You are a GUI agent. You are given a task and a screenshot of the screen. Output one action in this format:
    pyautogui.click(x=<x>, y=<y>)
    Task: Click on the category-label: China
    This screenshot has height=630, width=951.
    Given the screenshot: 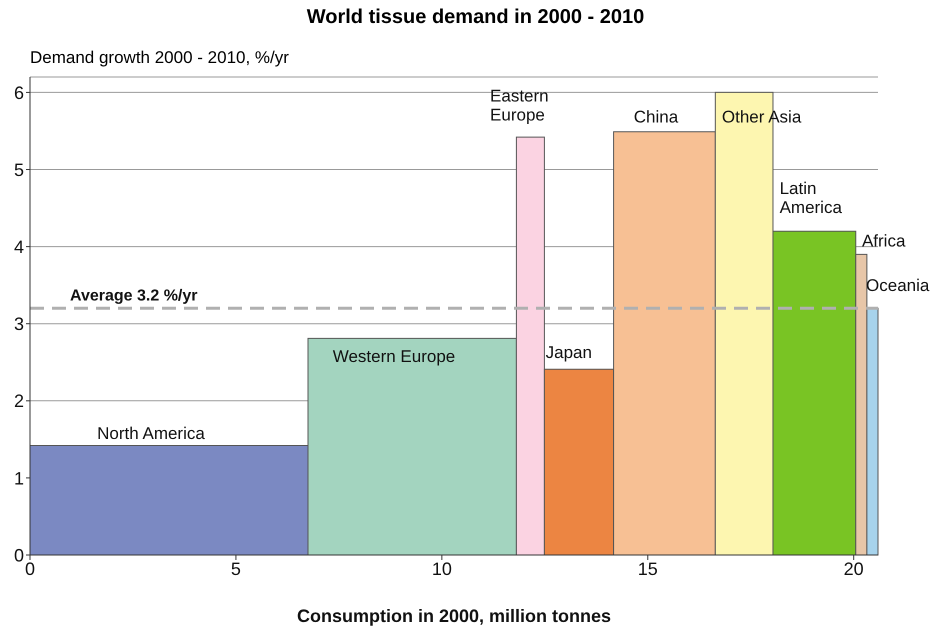 What is the action you would take?
    pyautogui.click(x=656, y=116)
    